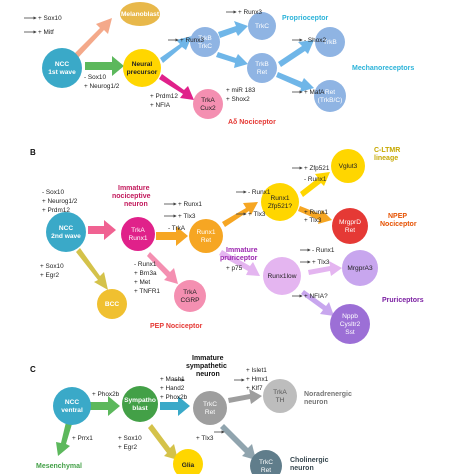  What do you see at coordinates (309, 460) in the screenshot?
I see `caption-cholinergic-1: Cholinergic` at bounding box center [309, 460].